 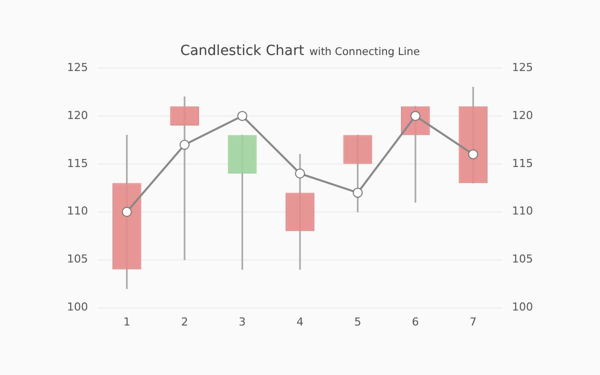 I want to click on y2-tick-label: 100, so click(x=523, y=307).